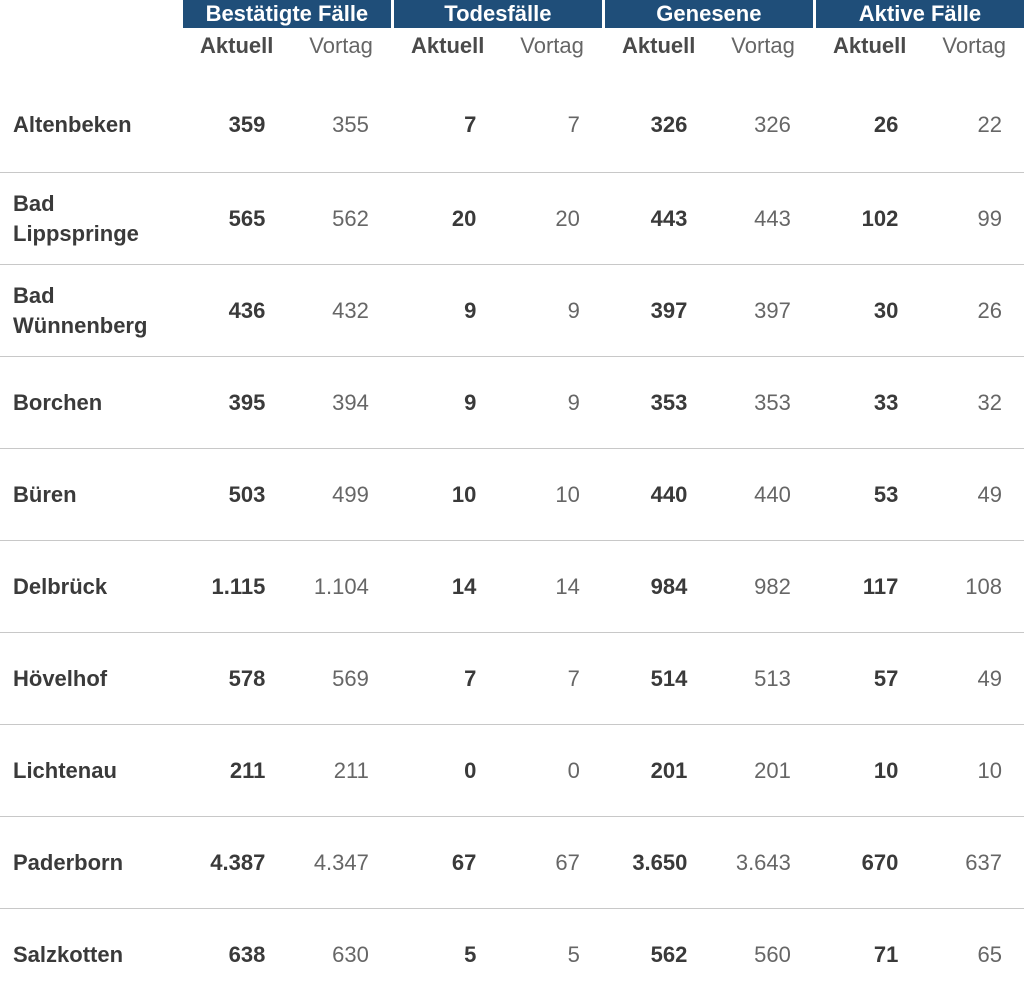  I want to click on value-previous: 99, so click(971, 219).